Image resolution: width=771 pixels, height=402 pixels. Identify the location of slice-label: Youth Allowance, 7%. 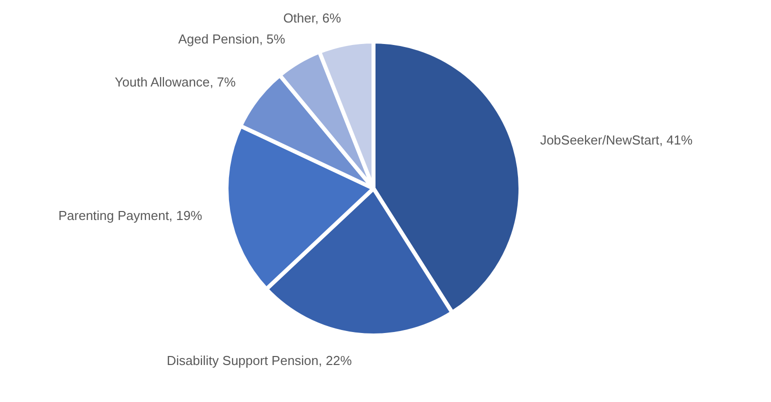
(175, 82).